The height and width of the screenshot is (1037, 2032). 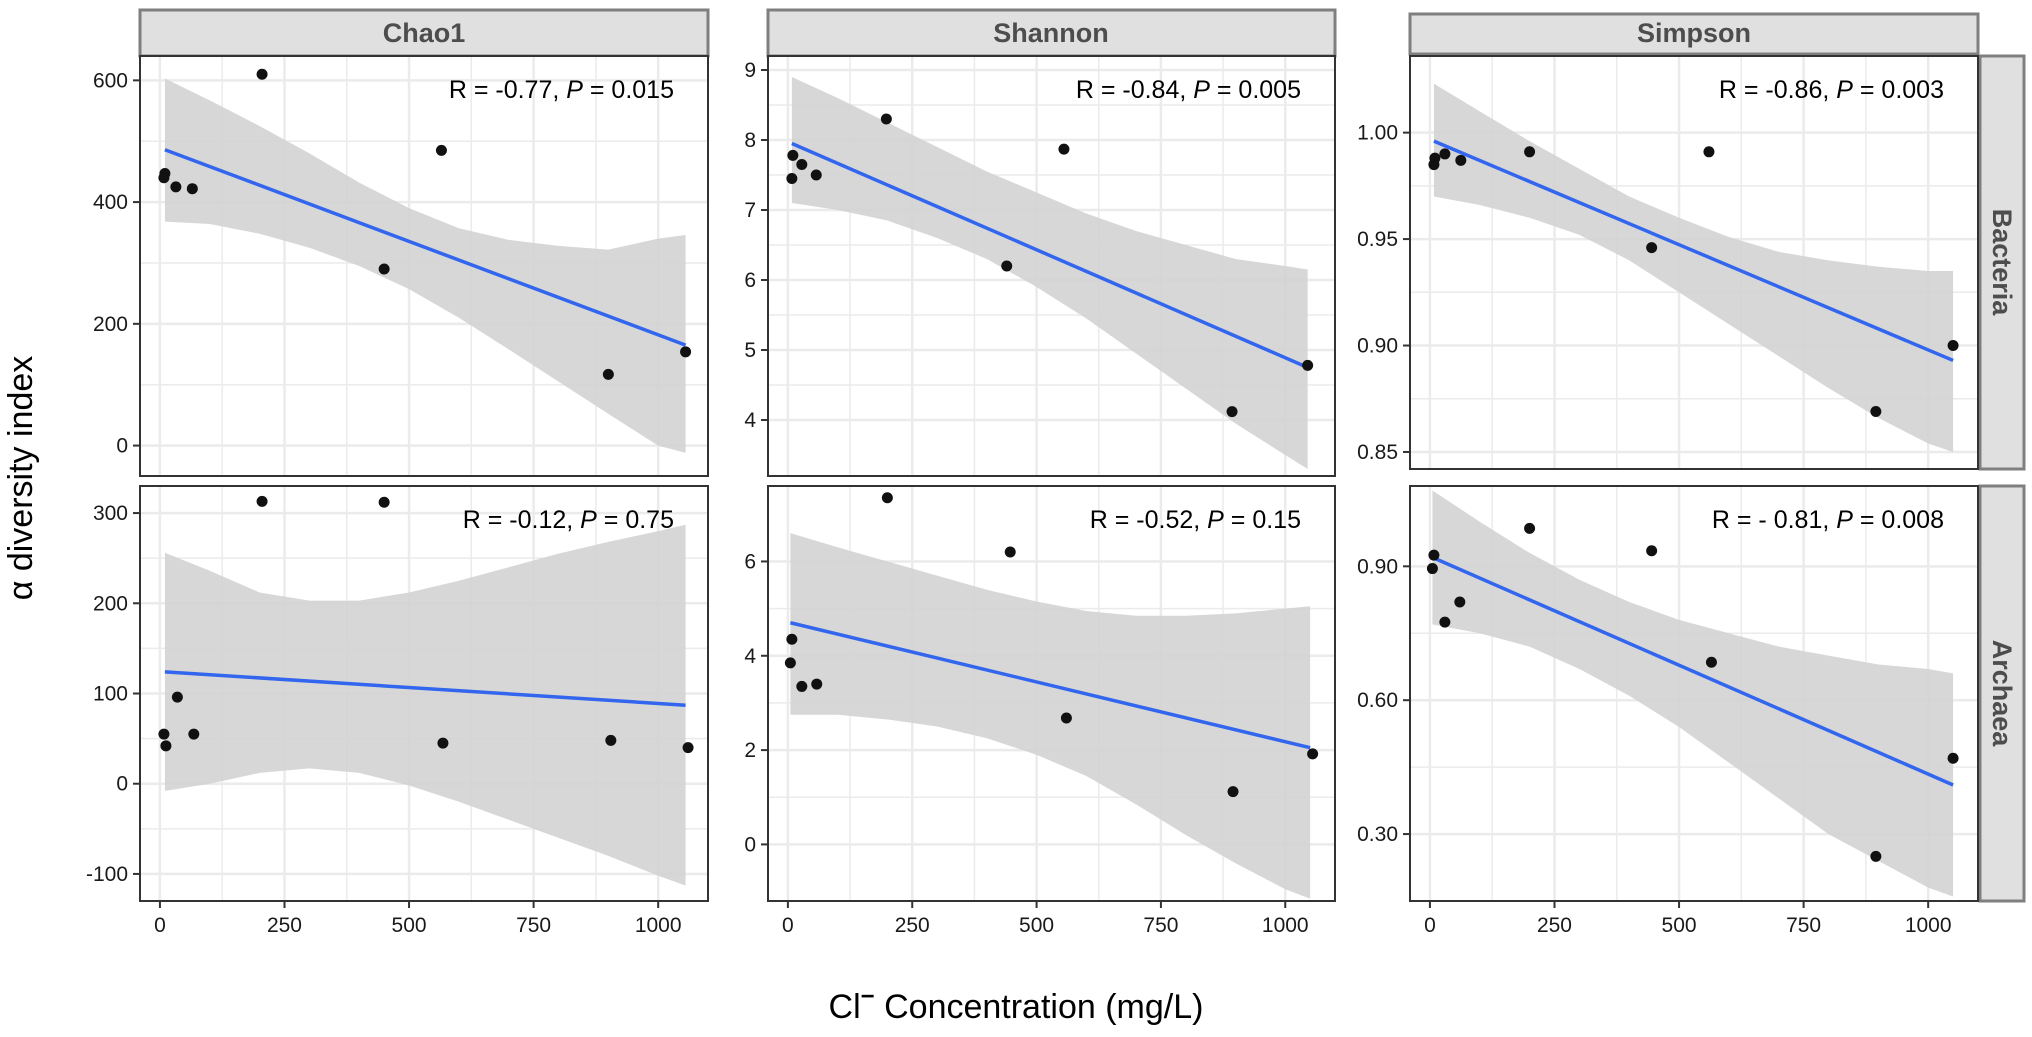 I want to click on correlation-annotation: R = - 0.81, P = 0.008, so click(x=1828, y=520).